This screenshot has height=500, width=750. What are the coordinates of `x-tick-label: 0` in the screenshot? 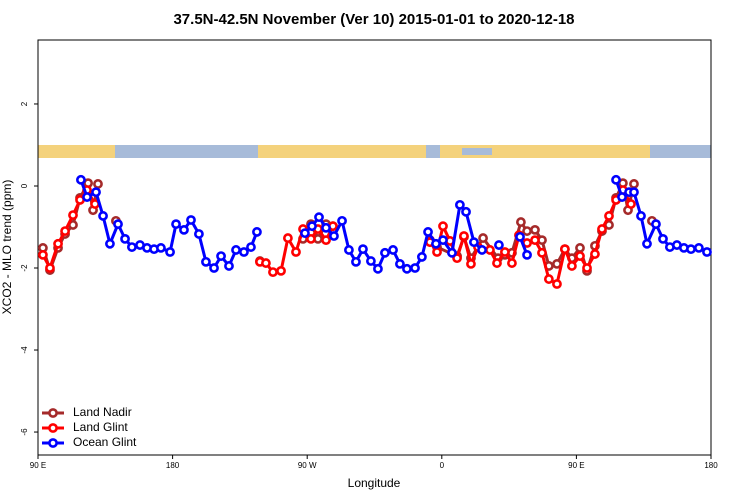 It's located at (442, 465).